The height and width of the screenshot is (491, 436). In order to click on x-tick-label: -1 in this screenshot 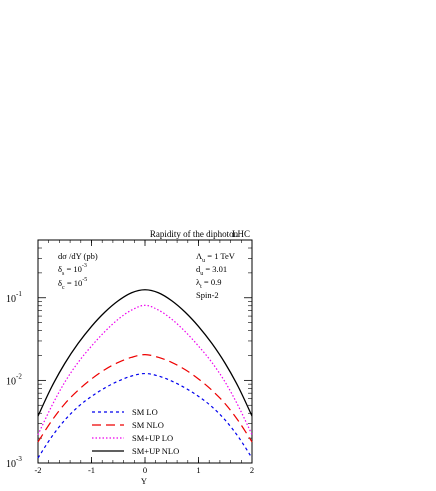, I will do `click(91, 470)`.